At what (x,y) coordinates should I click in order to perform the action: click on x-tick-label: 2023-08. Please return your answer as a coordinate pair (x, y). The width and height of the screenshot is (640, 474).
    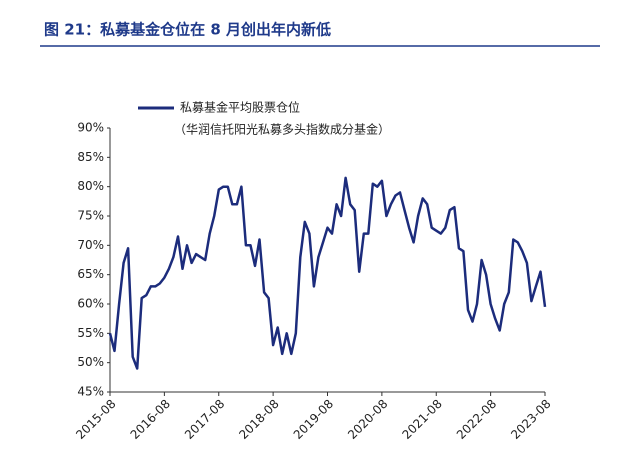
    Looking at the image, I should click on (530, 419).